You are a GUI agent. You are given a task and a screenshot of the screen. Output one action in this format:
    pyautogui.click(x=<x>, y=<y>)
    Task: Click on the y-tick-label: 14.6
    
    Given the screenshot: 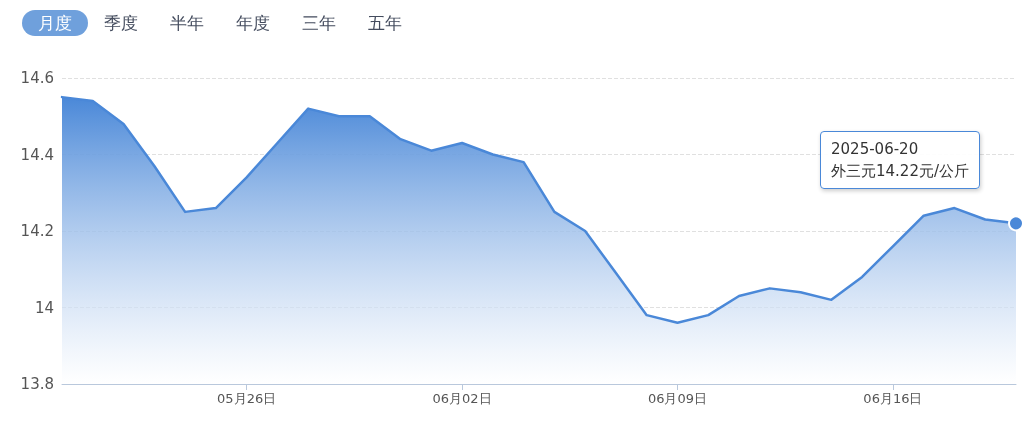 What is the action you would take?
    pyautogui.click(x=37, y=78)
    